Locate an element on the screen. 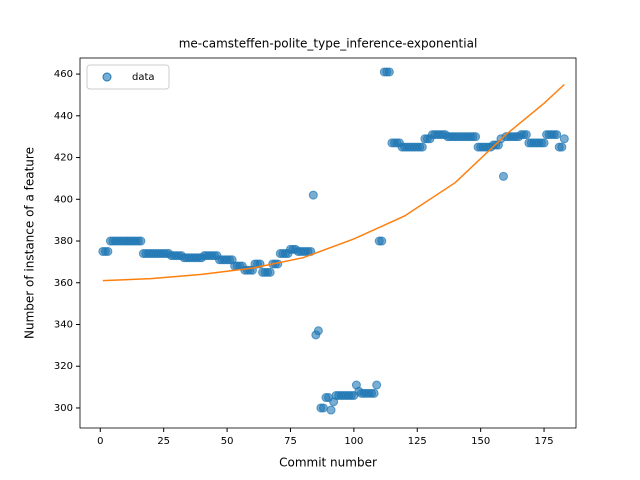 Image resolution: width=640 pixels, height=480 pixels. y-tick-label: 320 is located at coordinates (63, 366).